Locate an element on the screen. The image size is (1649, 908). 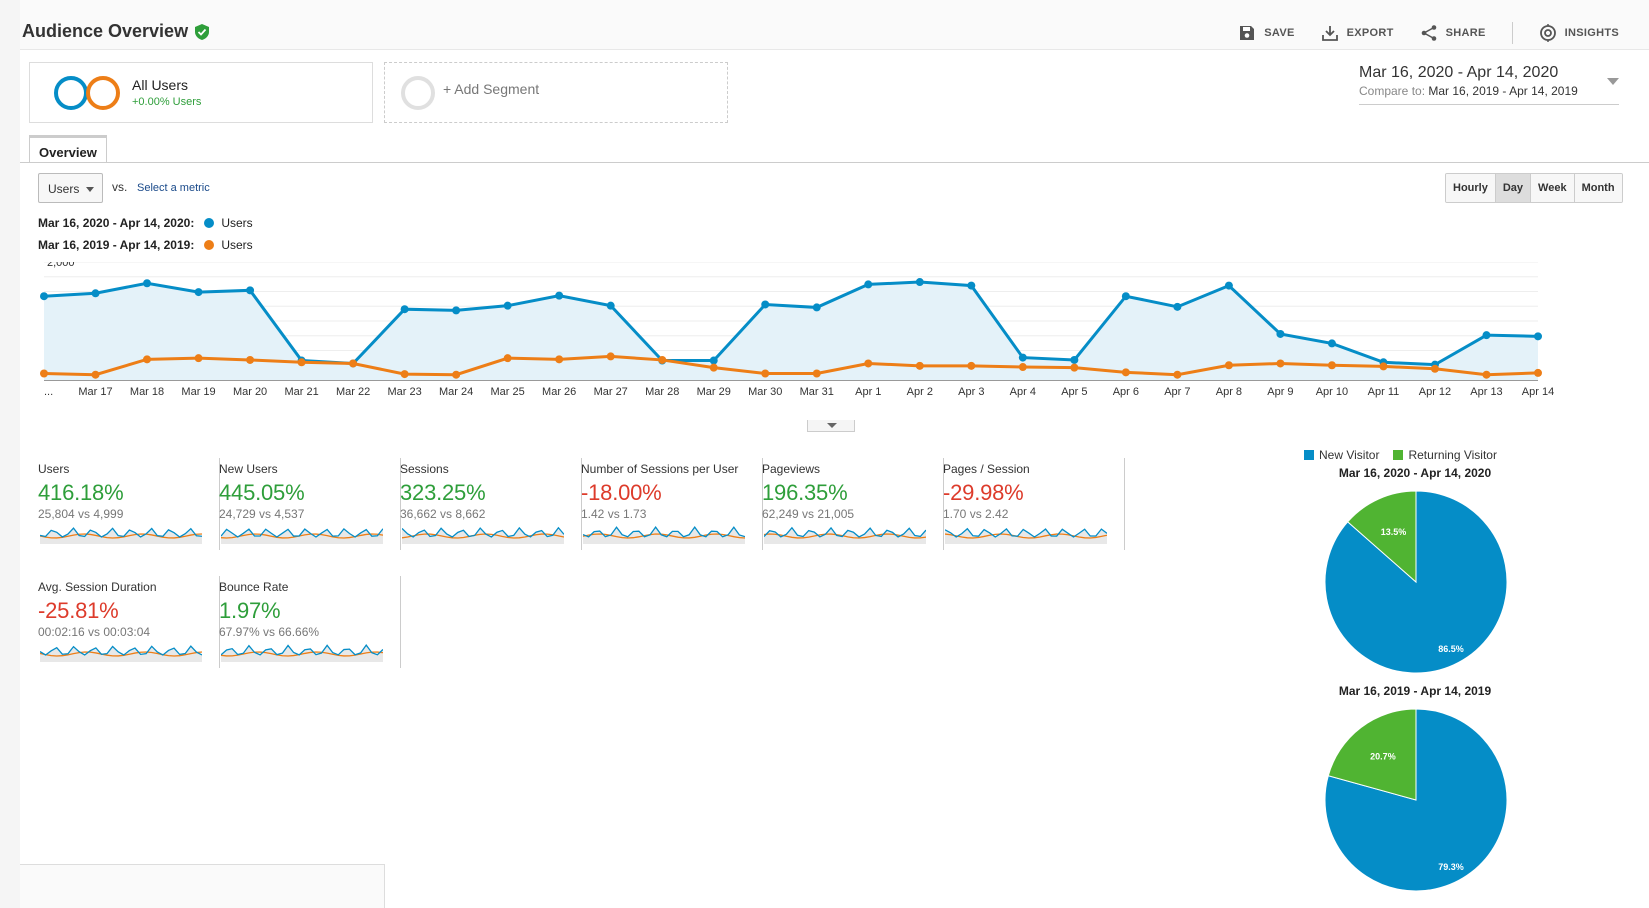
metric-tile-pageviews: Pageviews 196.35% 62,249 vs 21,005 is located at coordinates (853, 504).